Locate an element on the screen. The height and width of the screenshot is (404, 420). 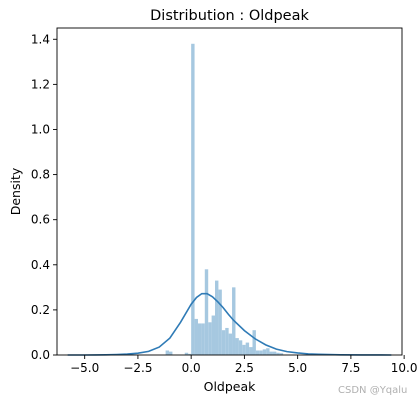
chart-title: Distribution : Oldpeak is located at coordinates (229, 16).